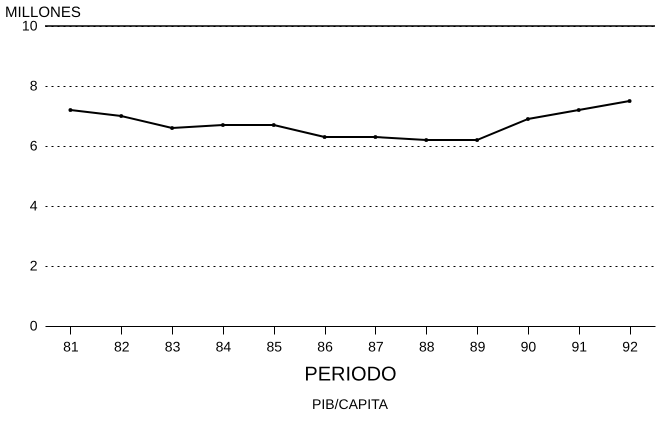  Describe the element at coordinates (478, 346) in the screenshot. I see `x-tick-label: 89` at that location.